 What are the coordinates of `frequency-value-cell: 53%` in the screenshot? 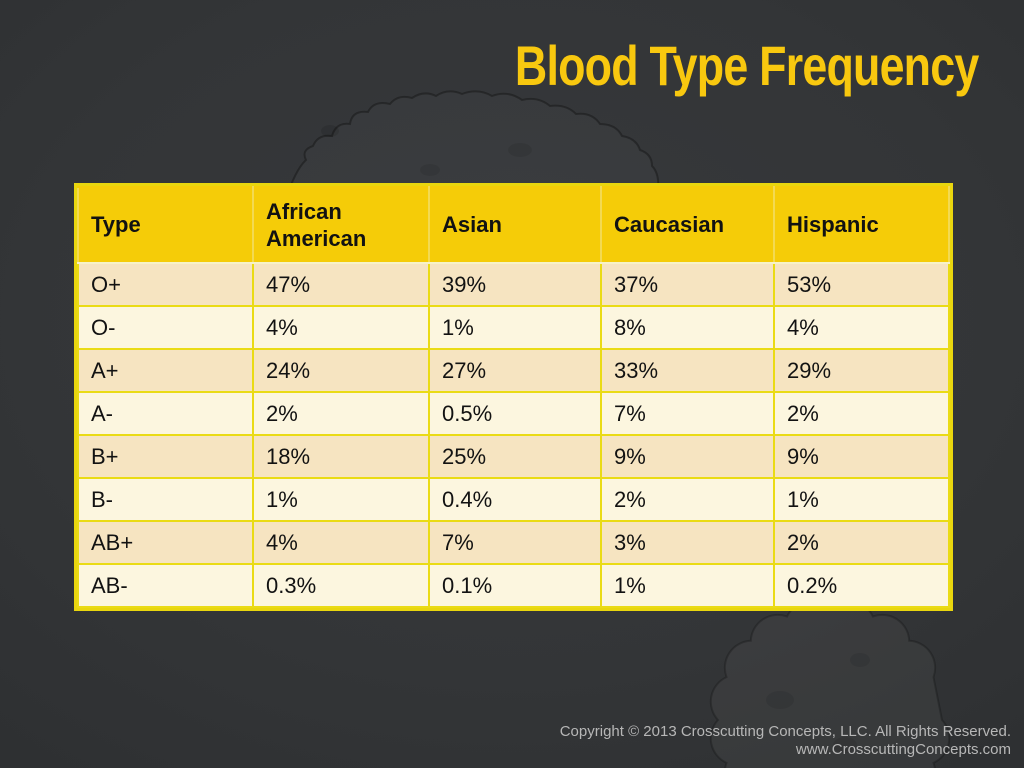 It's located at (861, 284).